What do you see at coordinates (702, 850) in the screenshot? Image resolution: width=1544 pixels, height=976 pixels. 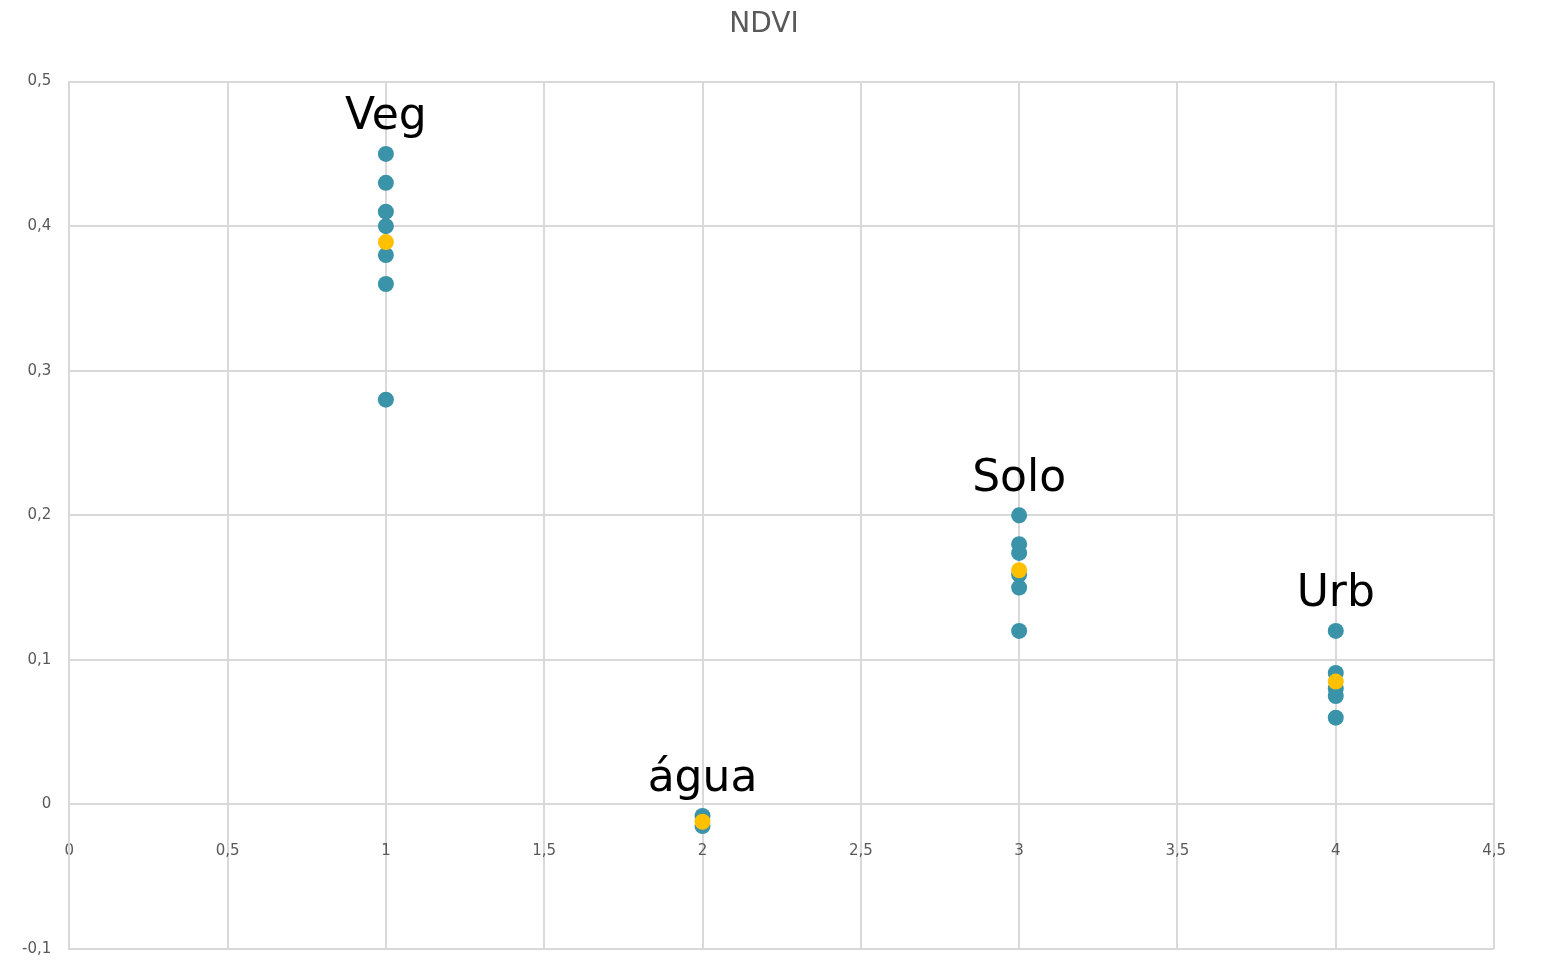 I see `x-tick-label: 2` at bounding box center [702, 850].